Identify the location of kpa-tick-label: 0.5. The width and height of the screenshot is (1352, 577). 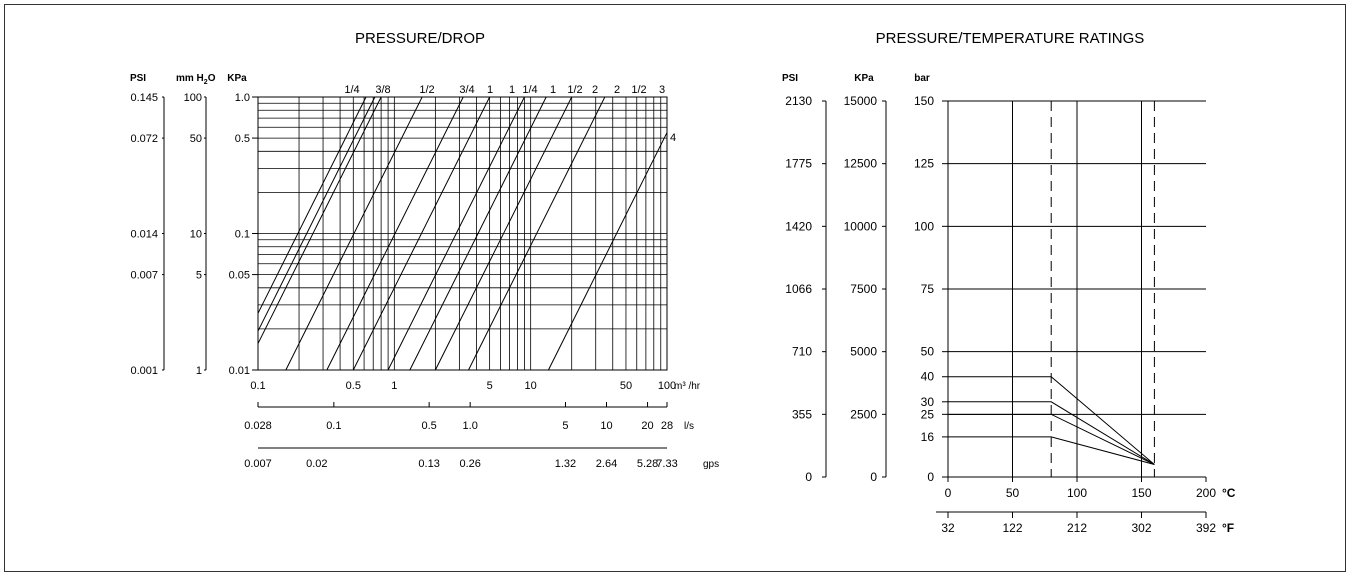
(242, 139).